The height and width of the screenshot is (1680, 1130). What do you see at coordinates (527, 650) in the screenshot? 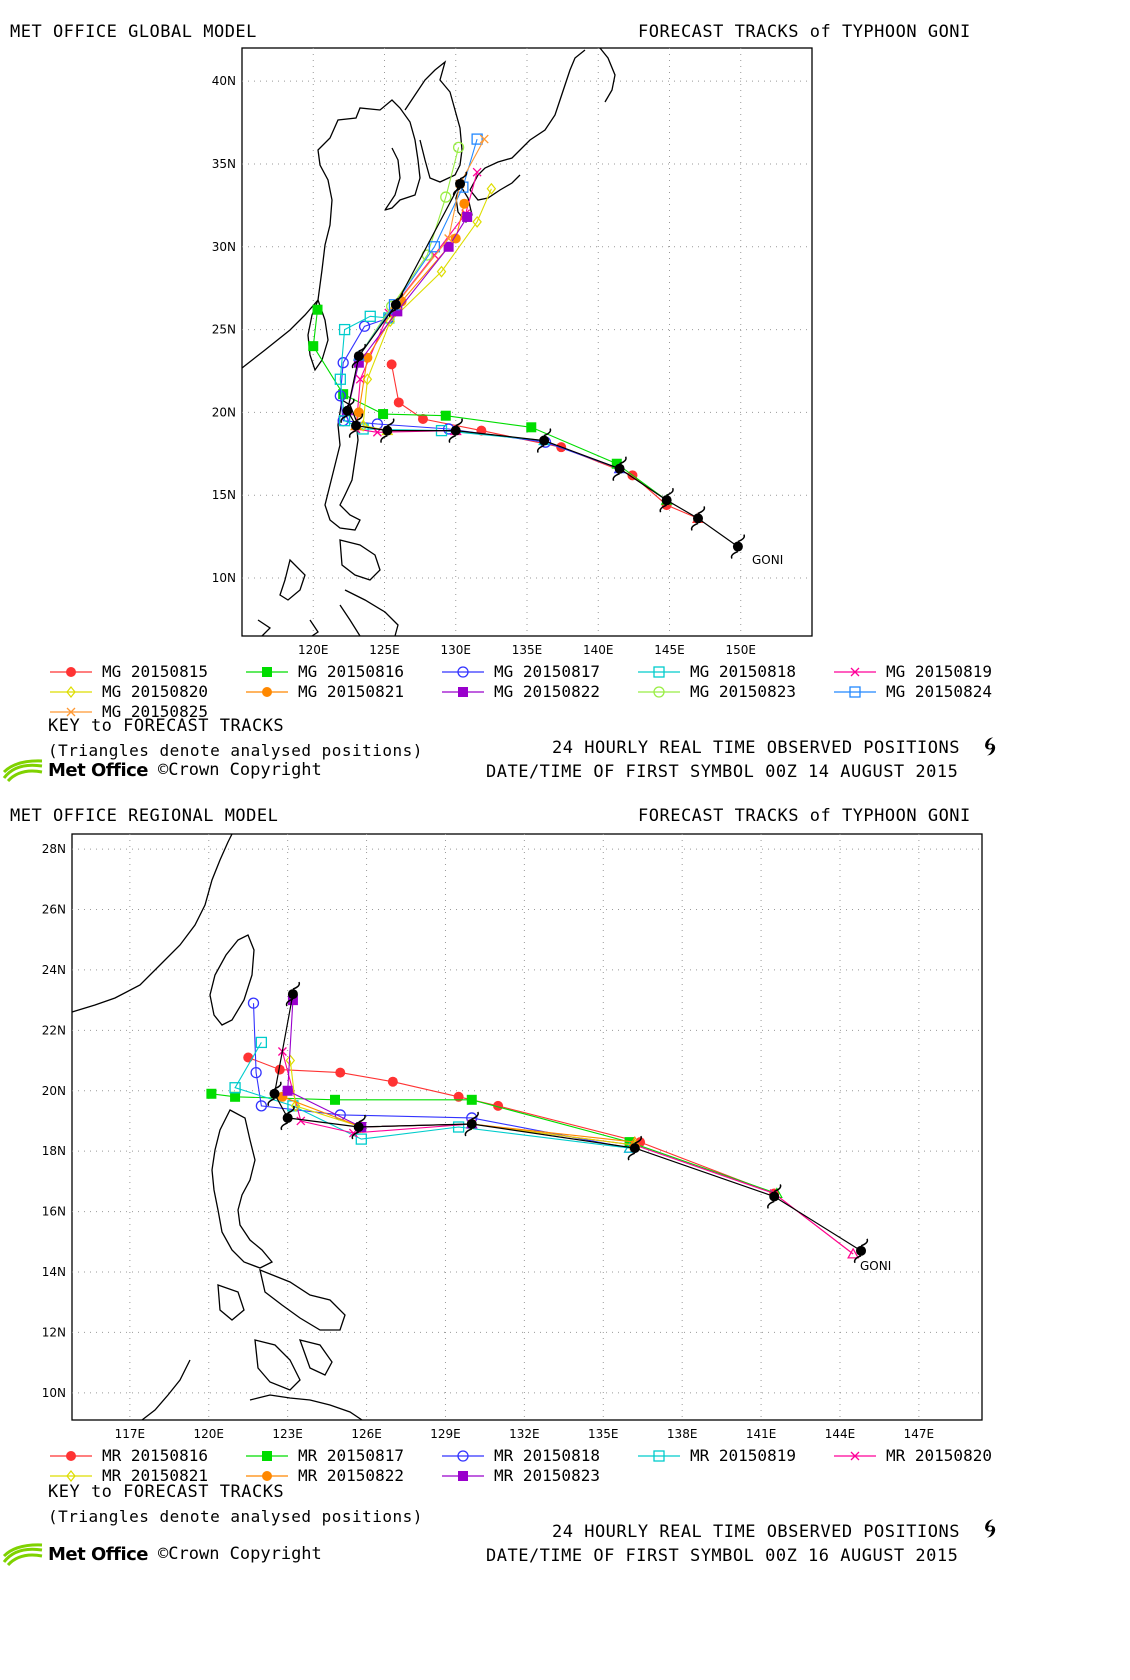
I see `global-lon-tick-labels: 120E 125E 130E 135E 140E 145E 150E` at bounding box center [527, 650].